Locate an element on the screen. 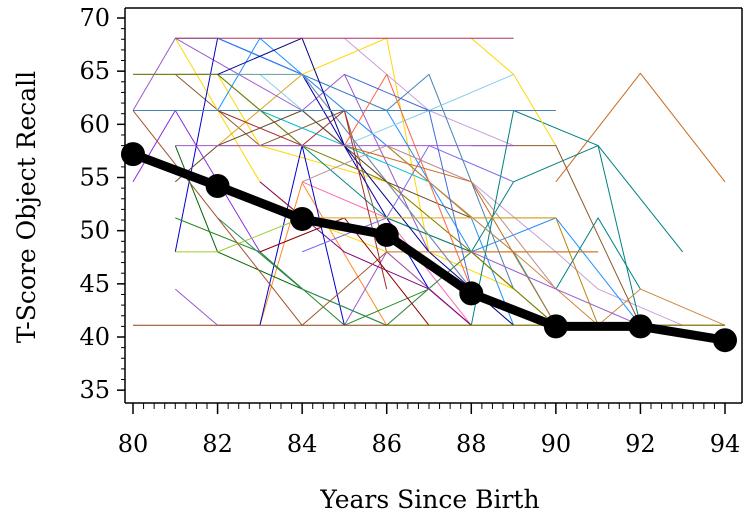 The width and height of the screenshot is (745, 517). x-tick-label: 92 is located at coordinates (640, 444).